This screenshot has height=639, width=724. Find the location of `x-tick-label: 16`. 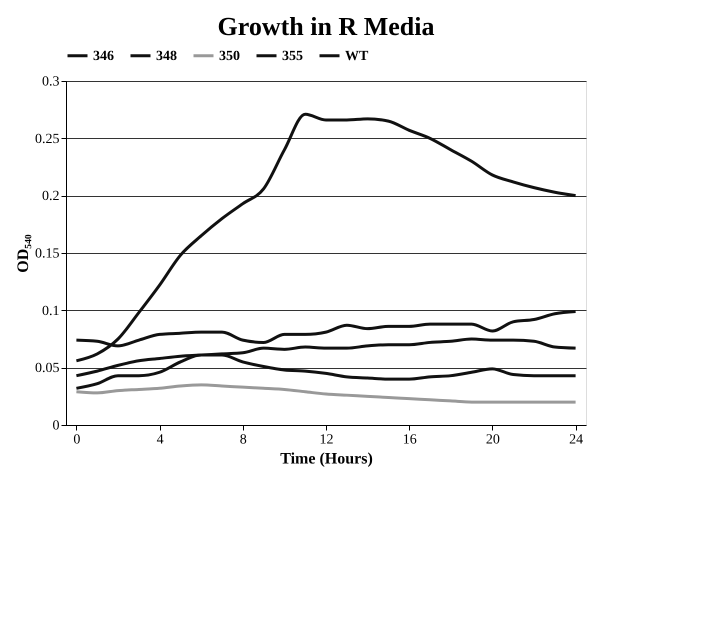

x-tick-label: 16 is located at coordinates (409, 440).